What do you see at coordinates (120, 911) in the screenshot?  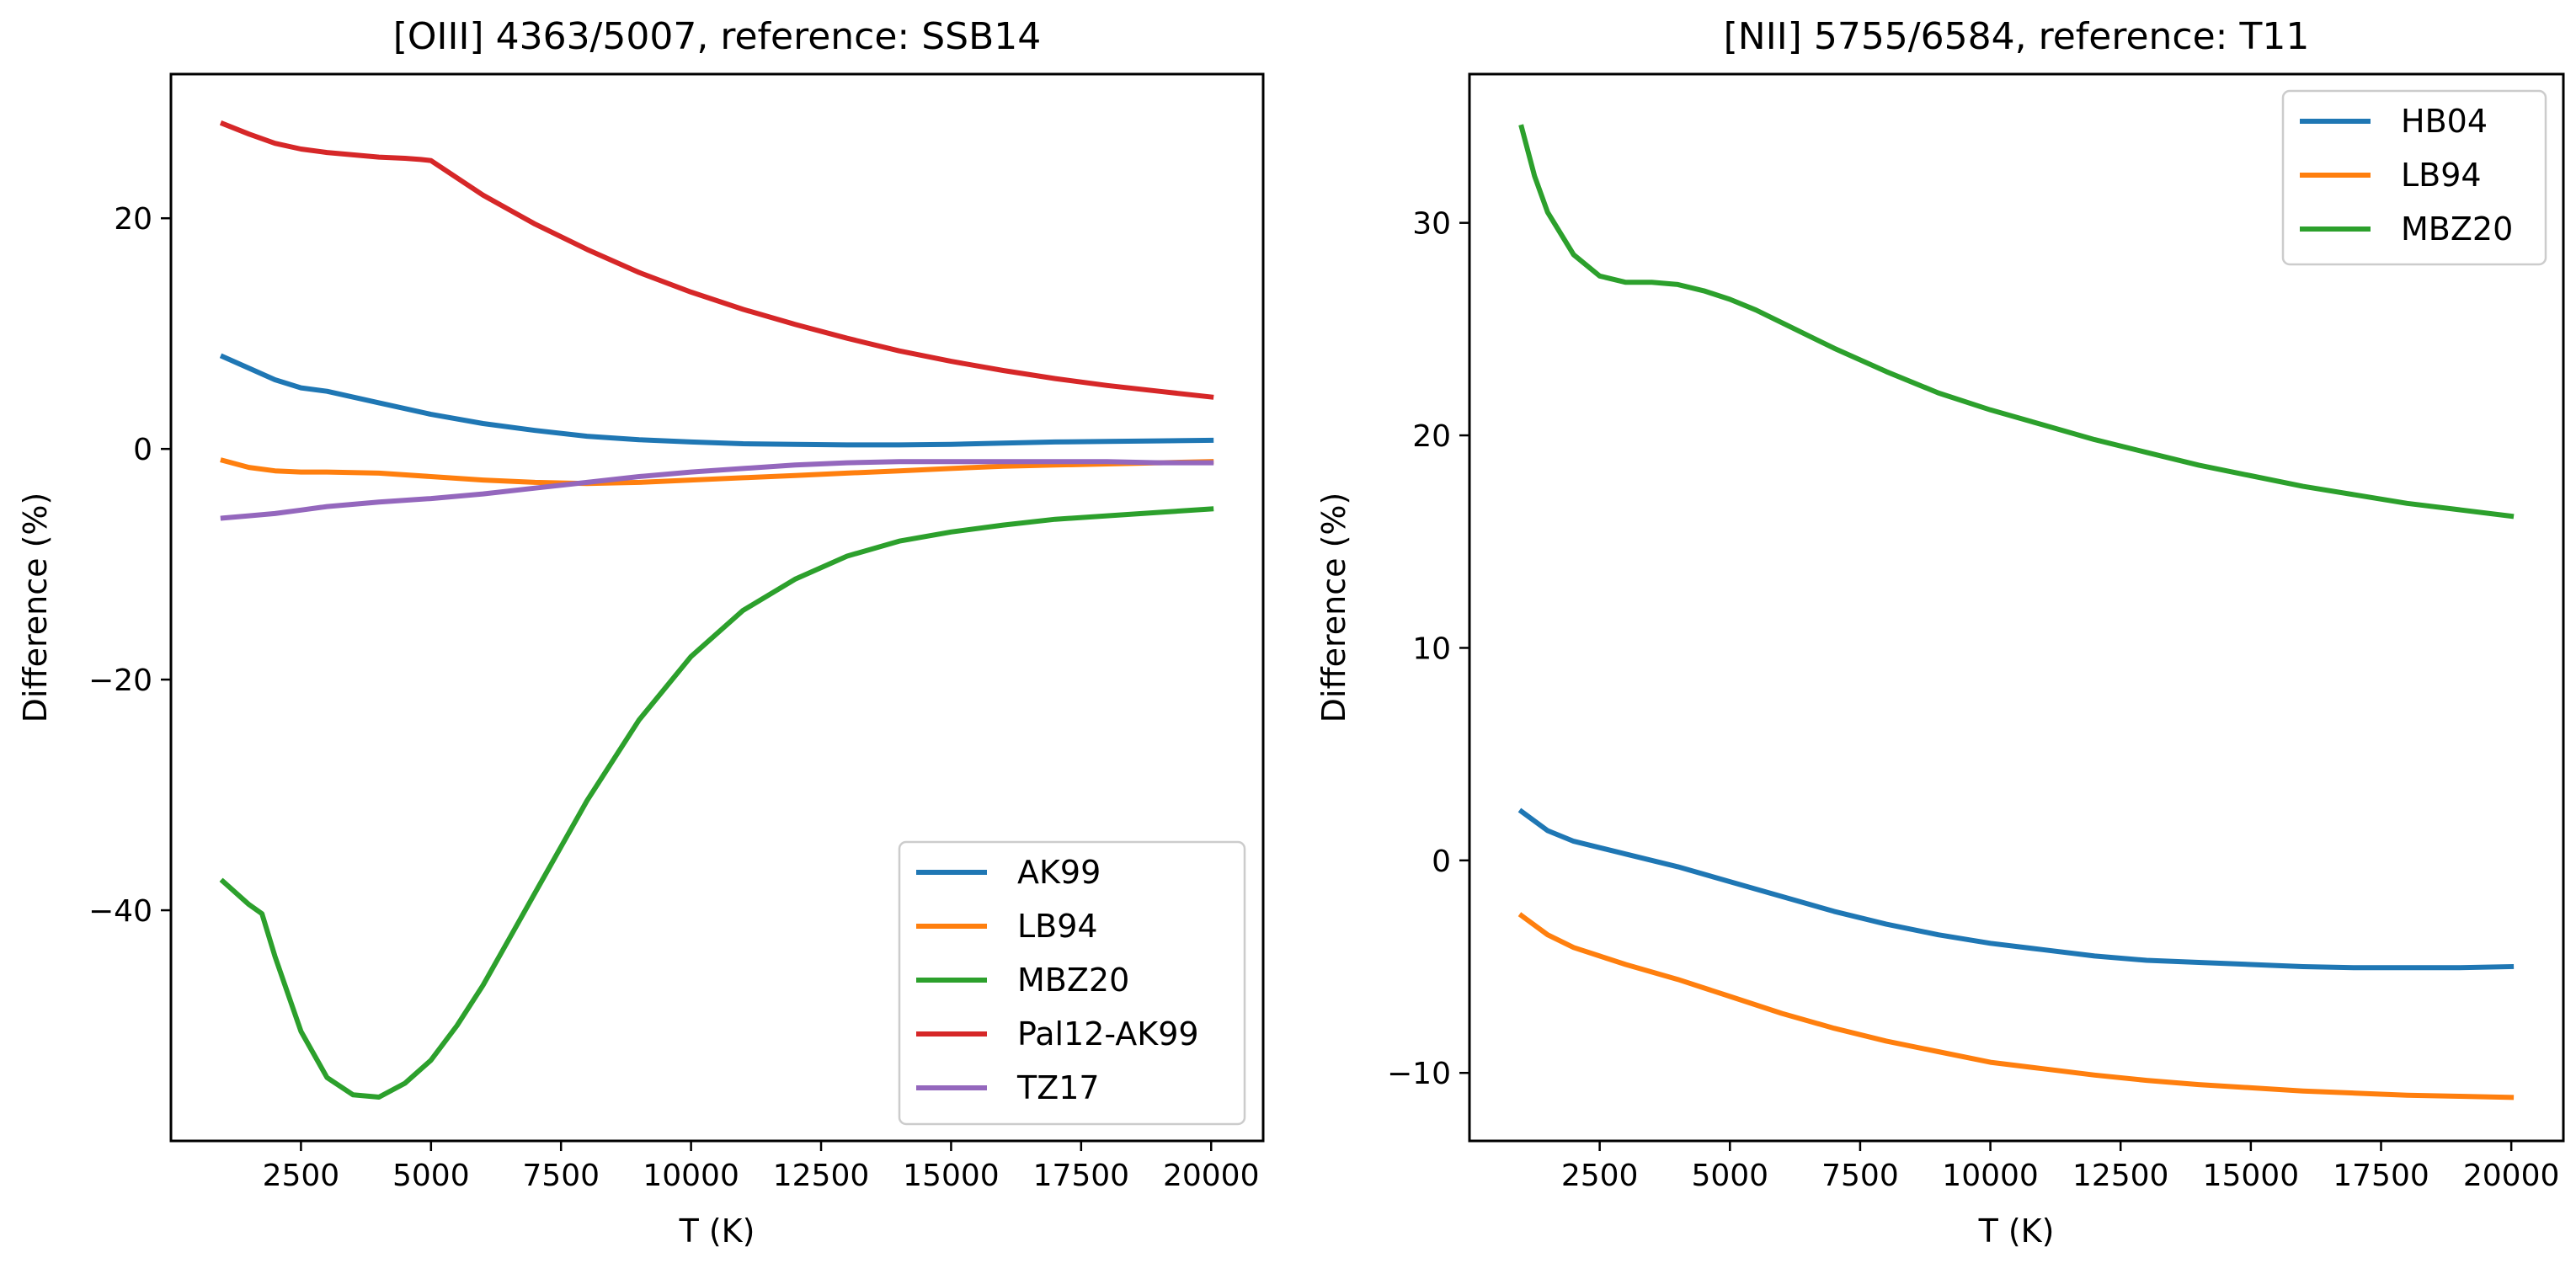 I see `y-tick-label: −40` at bounding box center [120, 911].